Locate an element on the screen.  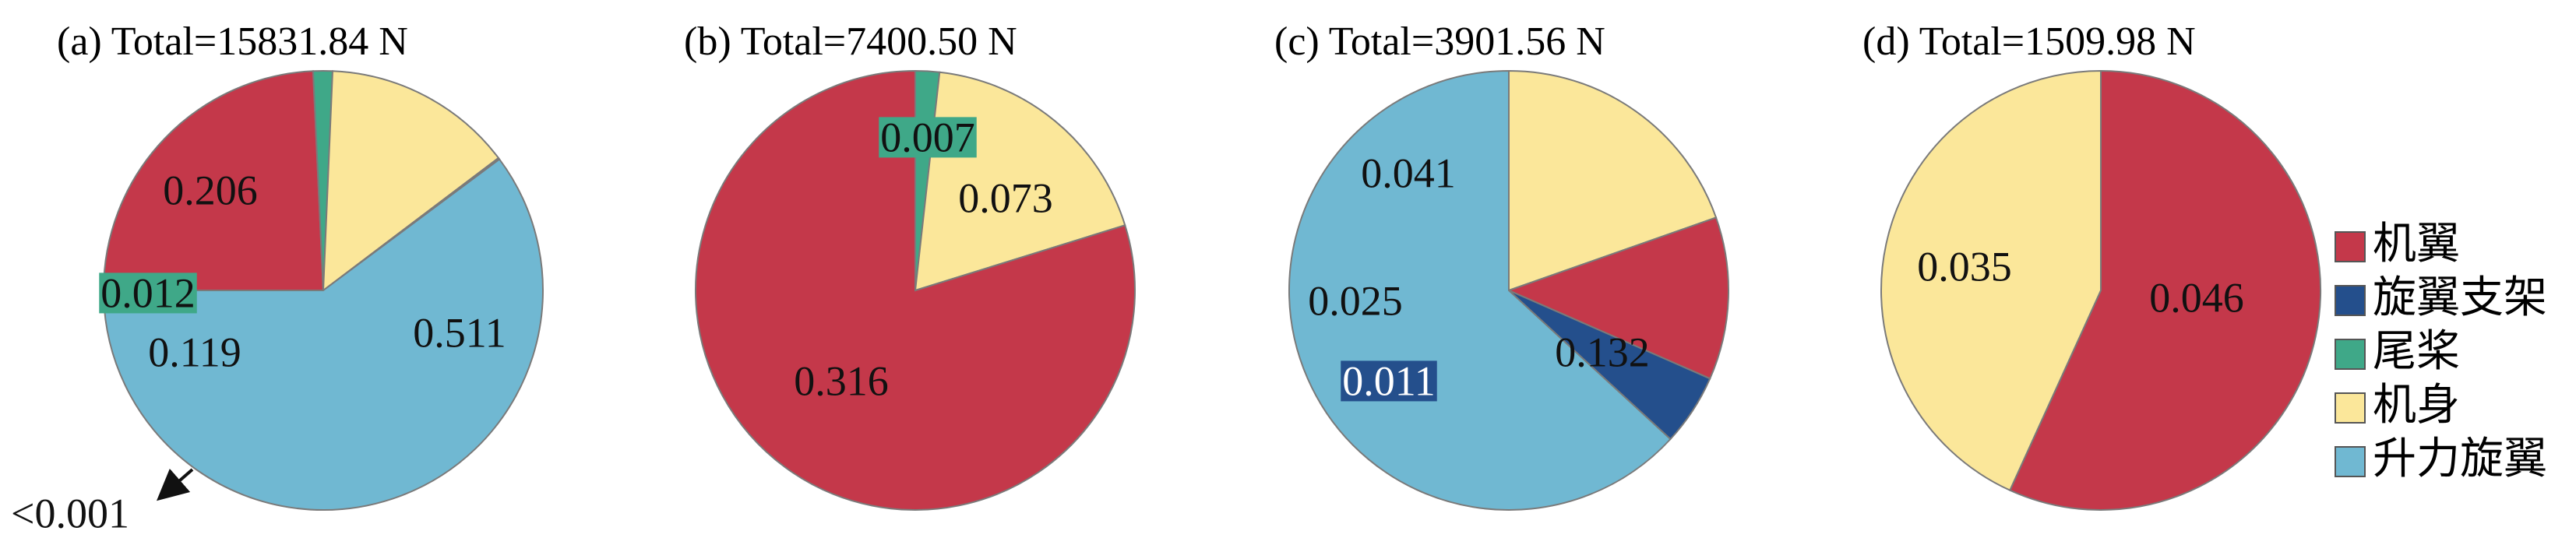
data-label: <0.001 is located at coordinates (70, 513).